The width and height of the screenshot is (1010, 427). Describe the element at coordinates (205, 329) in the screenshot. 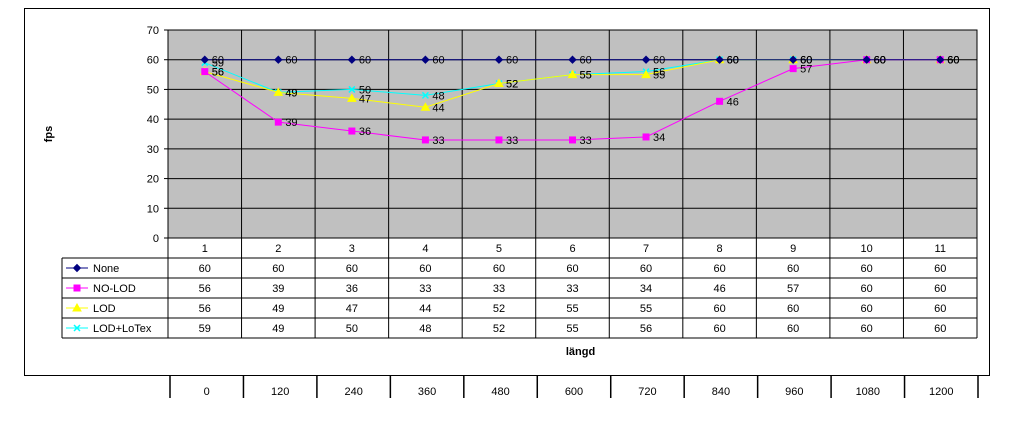

I see `table-value: 59` at that location.